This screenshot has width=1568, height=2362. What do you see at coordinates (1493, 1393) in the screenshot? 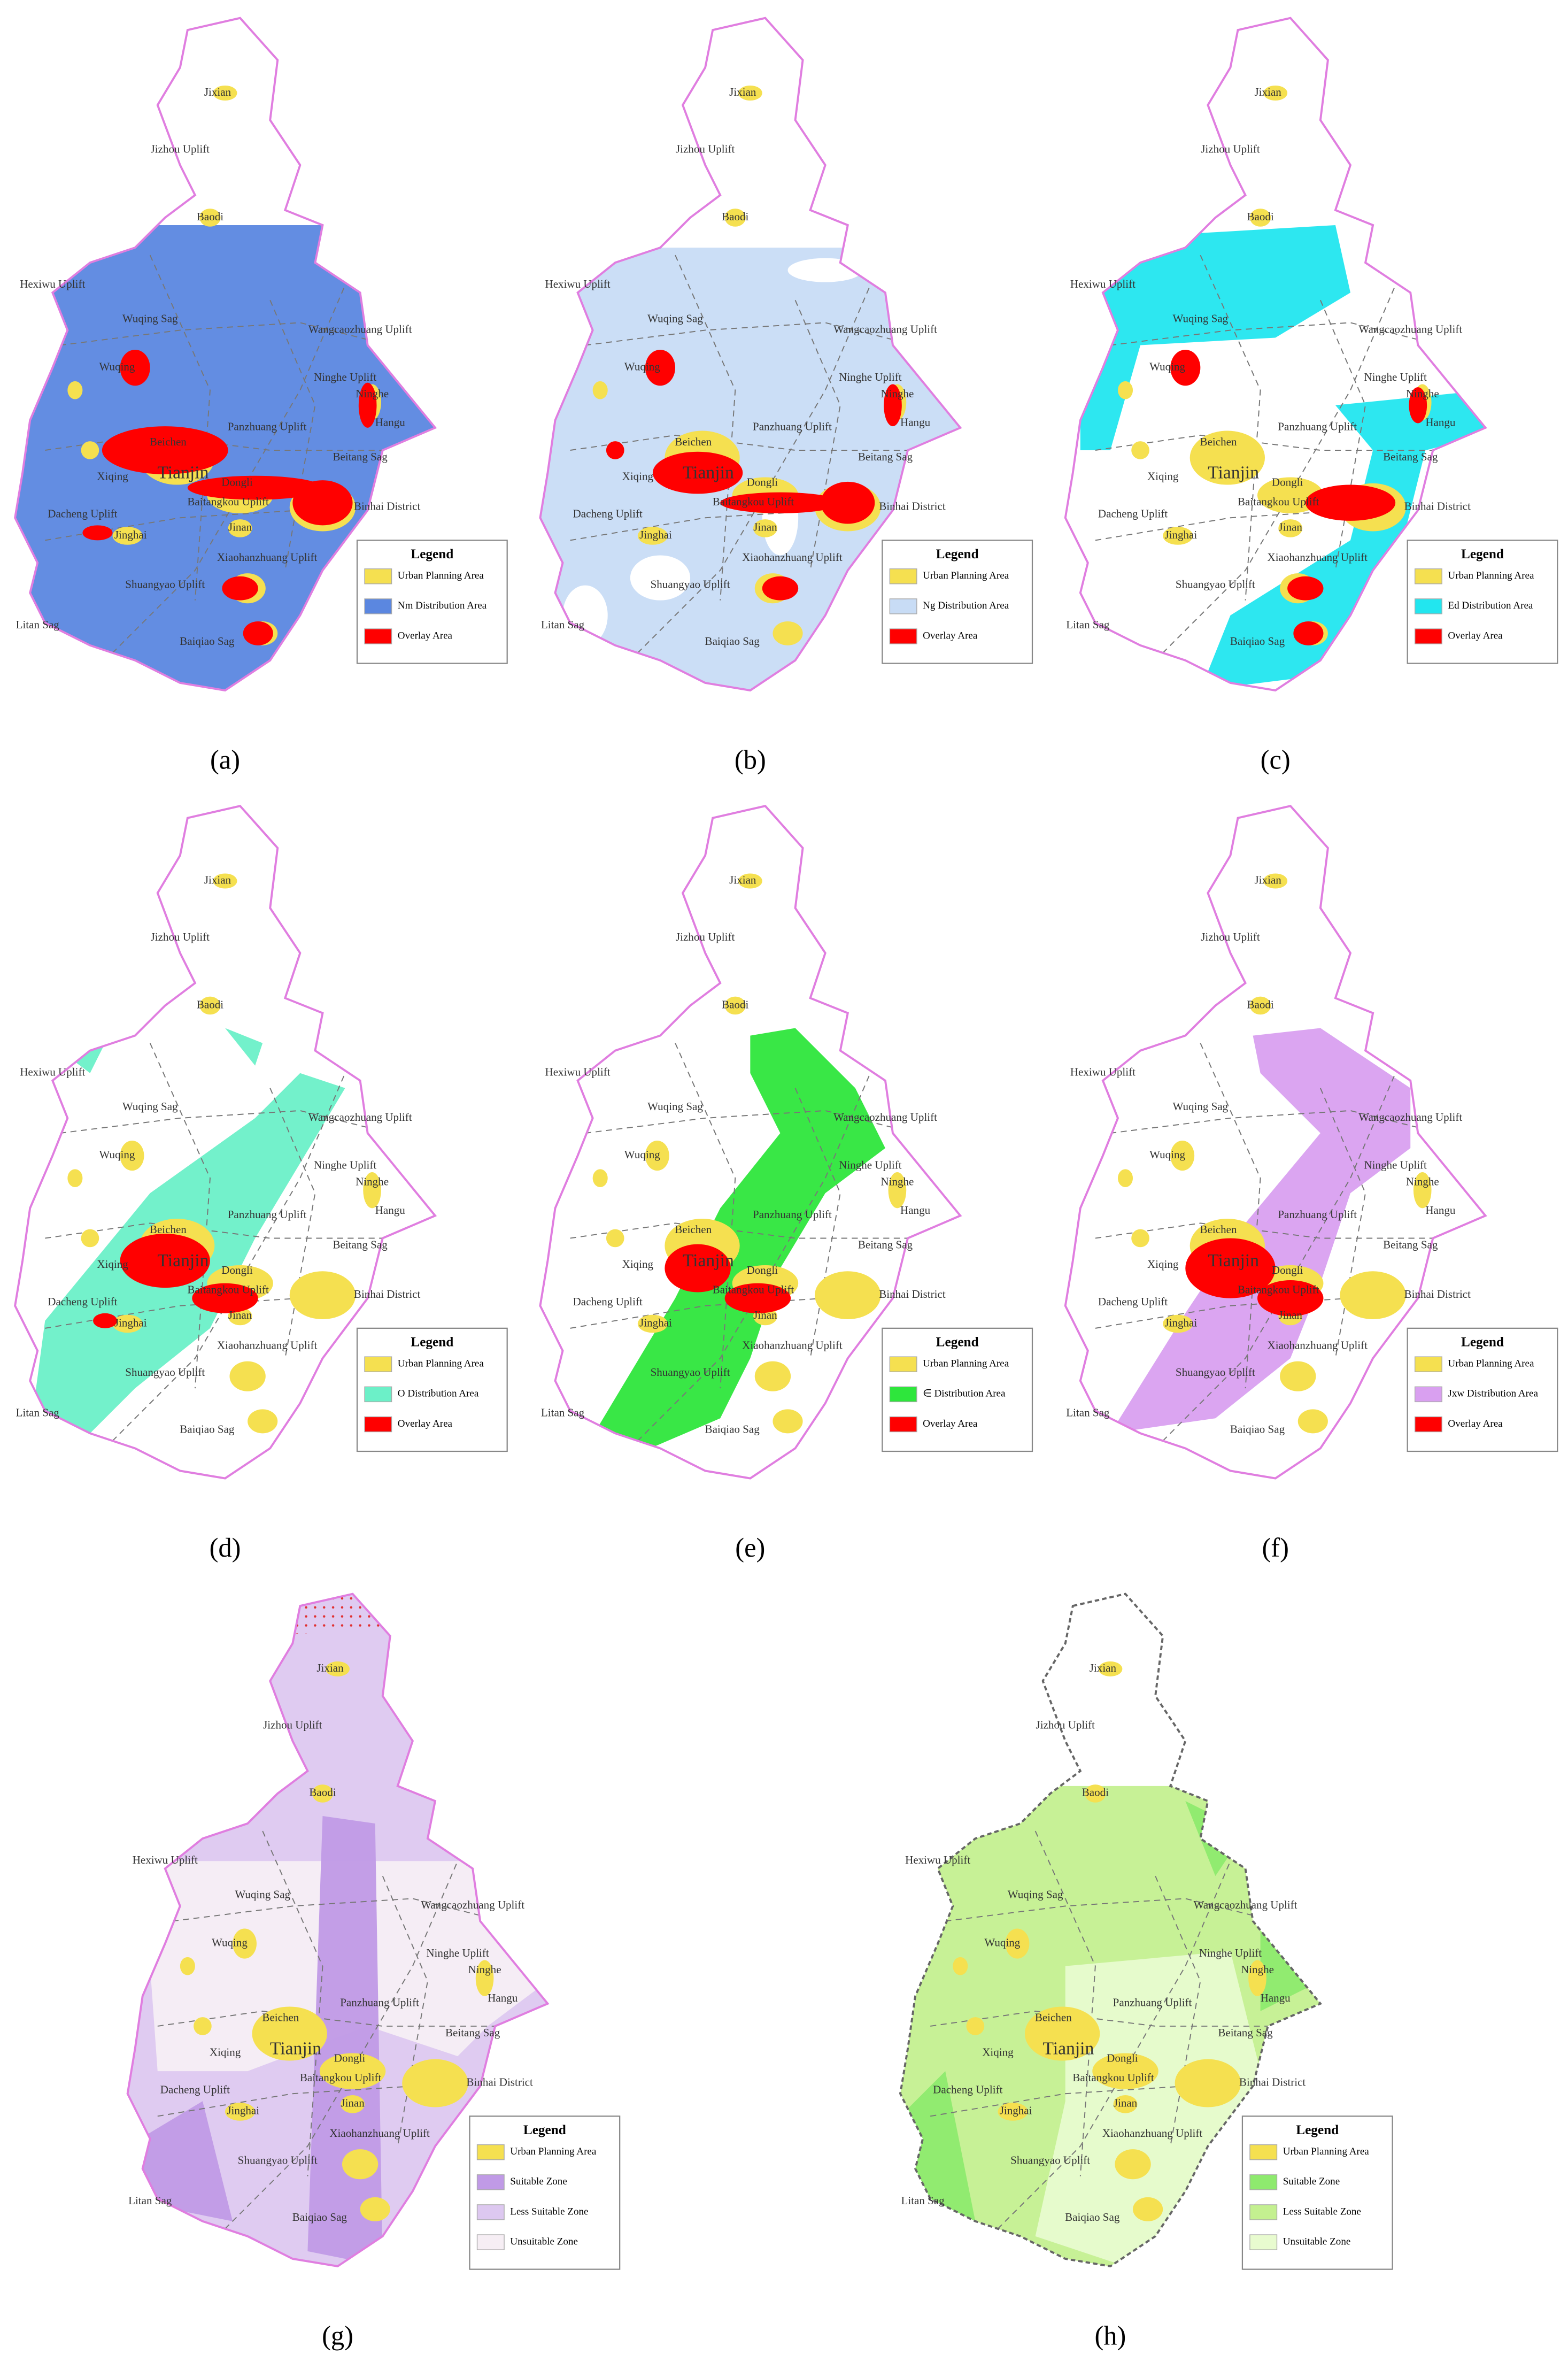
I see `legend-text: Jxw Distribution Area` at bounding box center [1493, 1393].